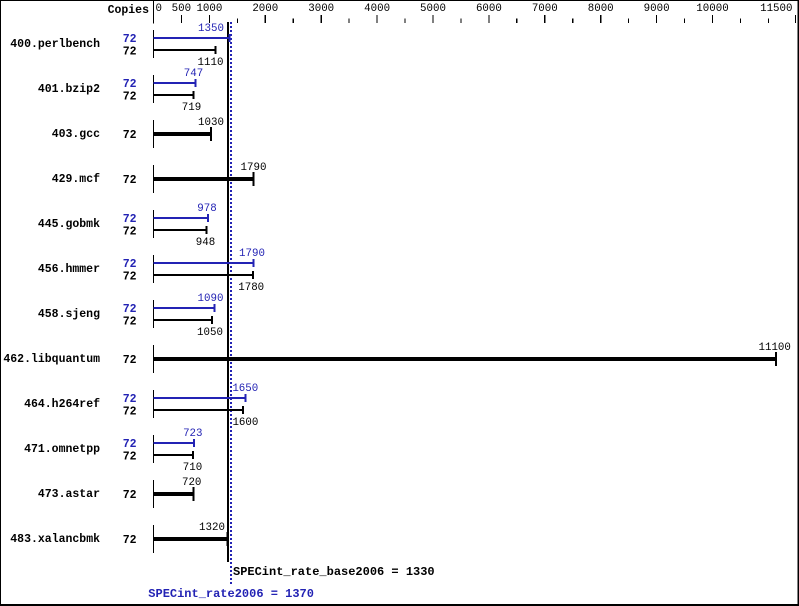  I want to click on svg-text: 1350, so click(211, 29).